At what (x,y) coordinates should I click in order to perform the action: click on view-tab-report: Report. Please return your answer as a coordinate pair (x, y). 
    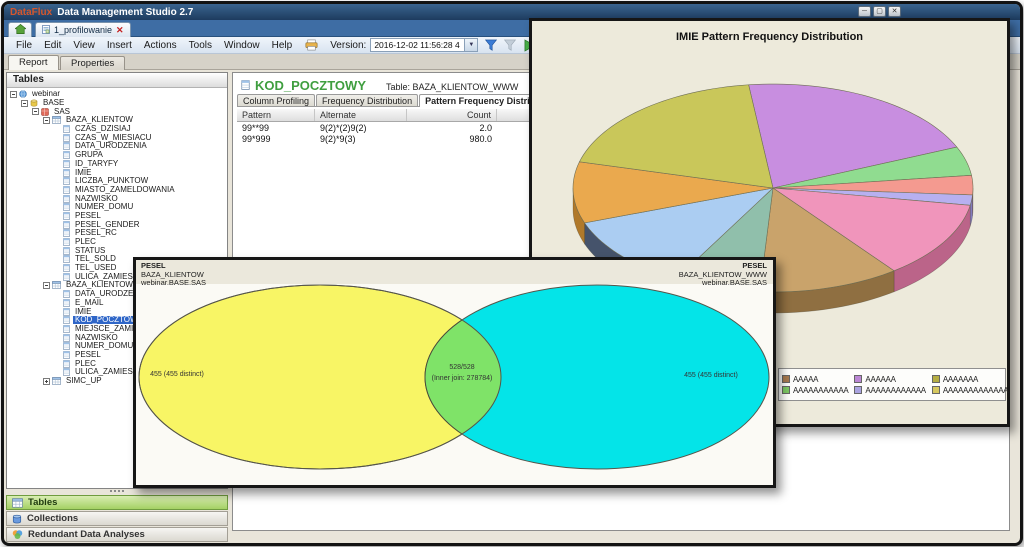
    Looking at the image, I should click on (33, 62).